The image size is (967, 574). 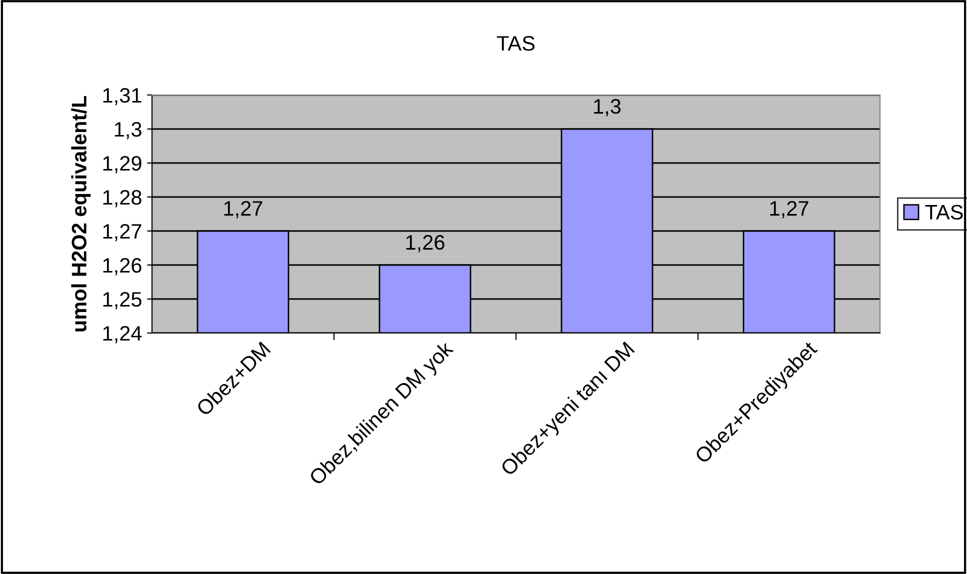 I want to click on y-tick-label: 1,25, so click(x=122, y=301).